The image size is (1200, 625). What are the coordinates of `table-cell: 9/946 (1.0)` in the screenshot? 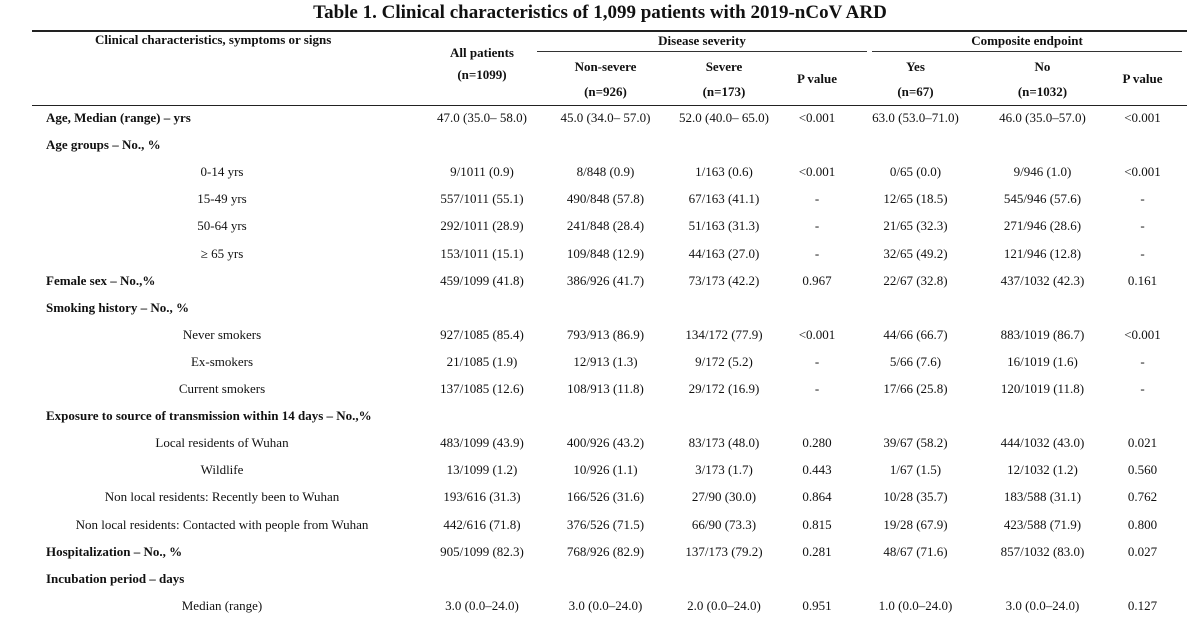 It's located at (1042, 172).